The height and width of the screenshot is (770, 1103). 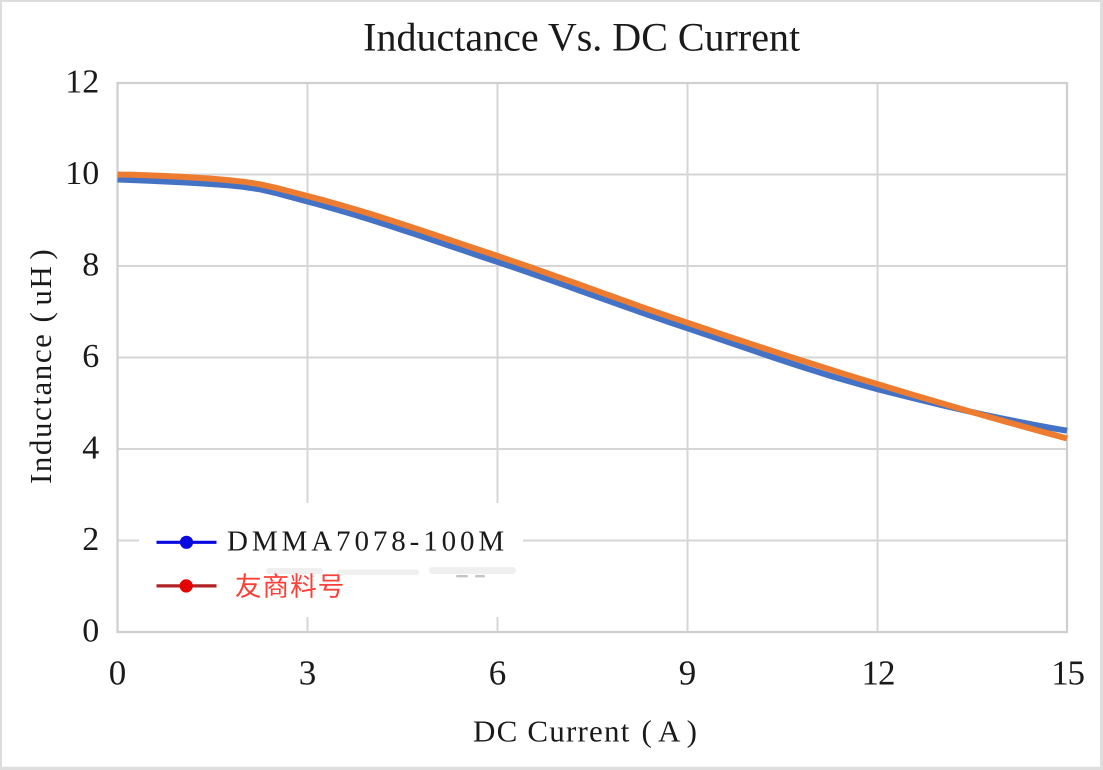 What do you see at coordinates (90, 448) in the screenshot?
I see `svg-text: 4` at bounding box center [90, 448].